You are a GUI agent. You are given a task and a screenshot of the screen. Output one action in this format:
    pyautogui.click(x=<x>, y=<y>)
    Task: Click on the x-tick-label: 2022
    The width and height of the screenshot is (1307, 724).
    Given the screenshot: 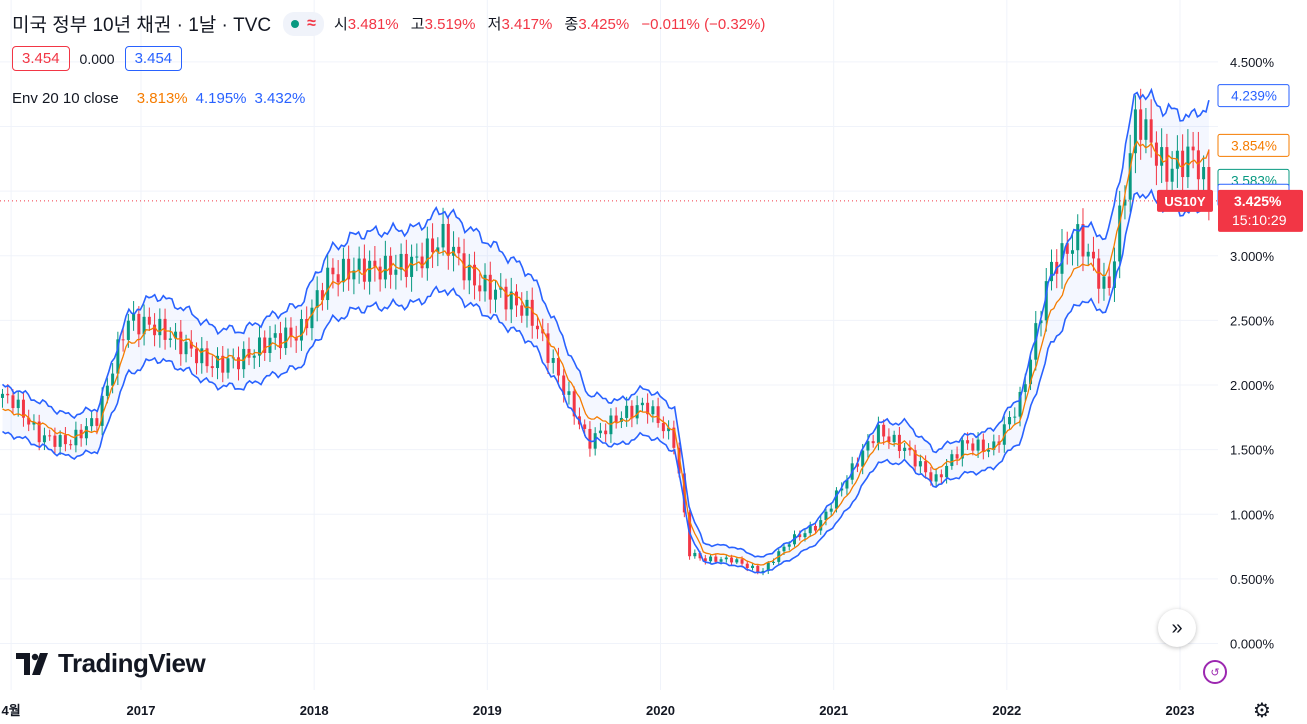 What is the action you would take?
    pyautogui.click(x=1006, y=710)
    